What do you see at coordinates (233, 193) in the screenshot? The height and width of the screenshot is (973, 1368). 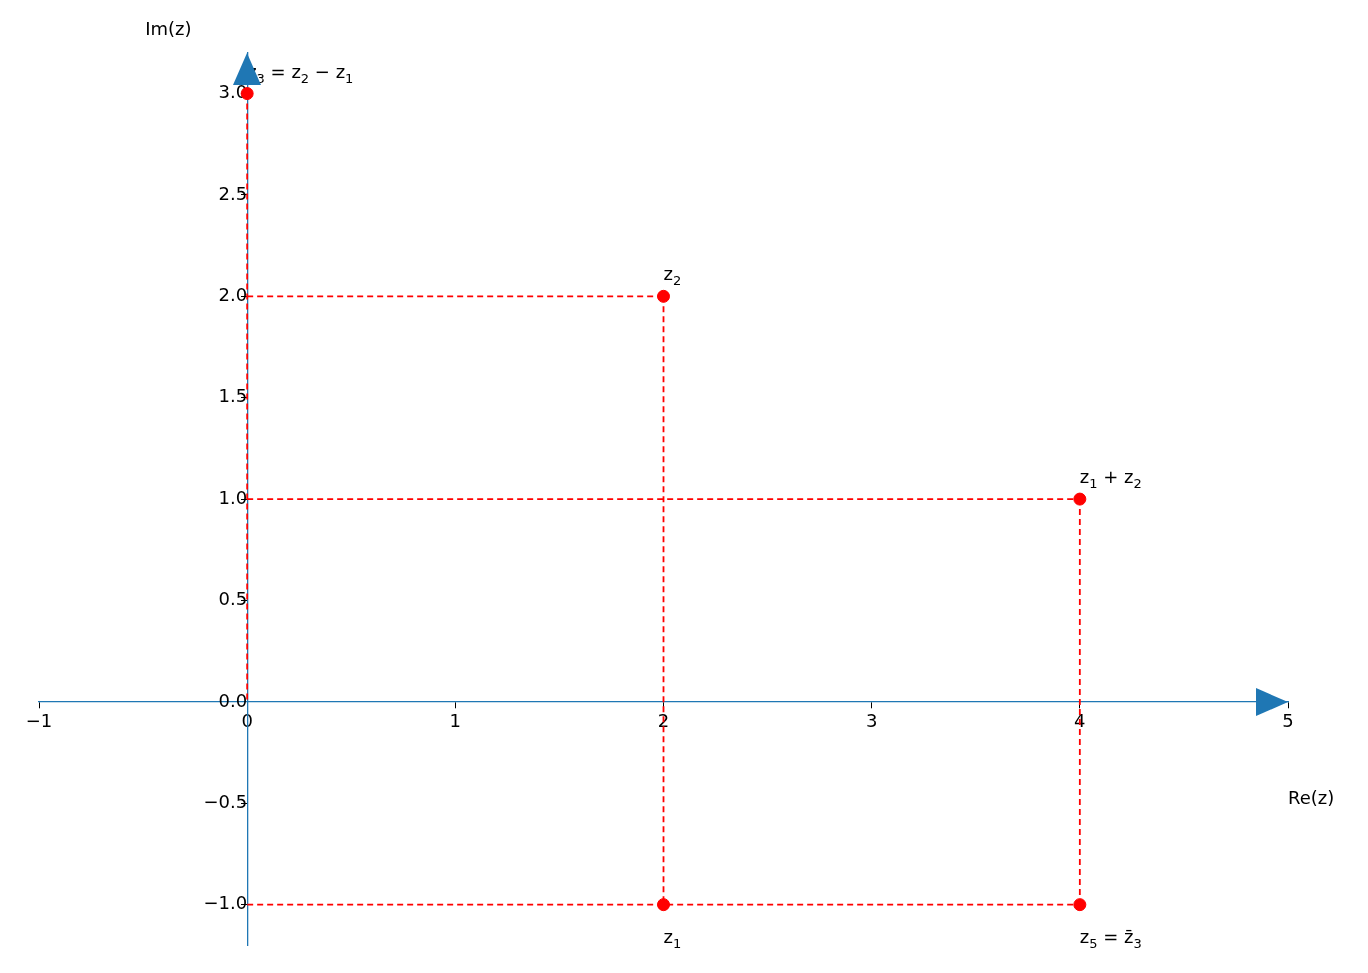 I see `y-tick-label: 2.5` at bounding box center [233, 193].